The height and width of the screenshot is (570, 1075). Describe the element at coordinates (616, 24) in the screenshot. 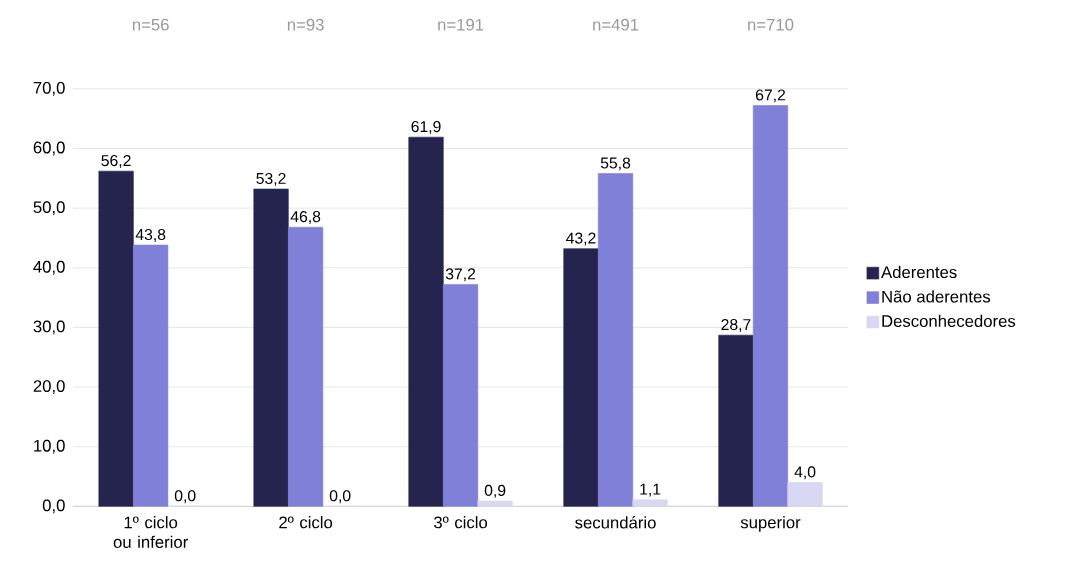

I see `text: n=491` at that location.